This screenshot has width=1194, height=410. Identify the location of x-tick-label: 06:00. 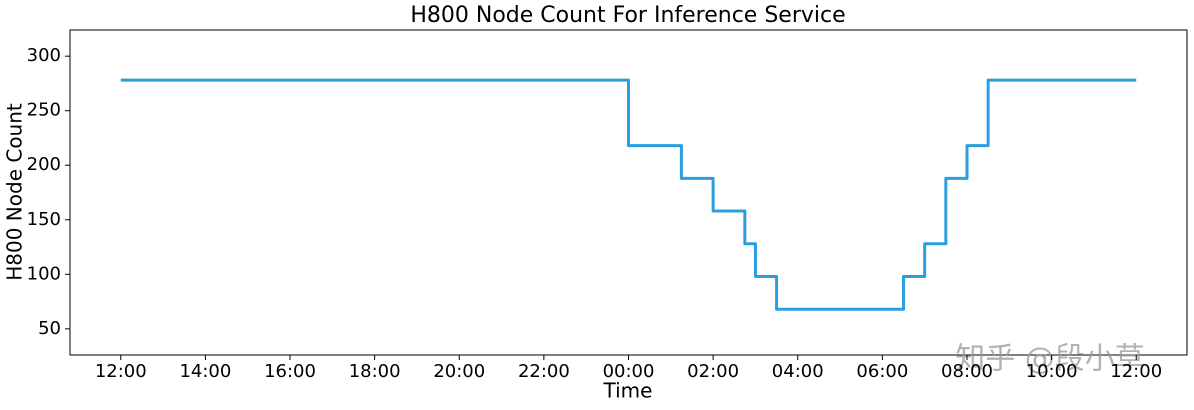
(882, 371).